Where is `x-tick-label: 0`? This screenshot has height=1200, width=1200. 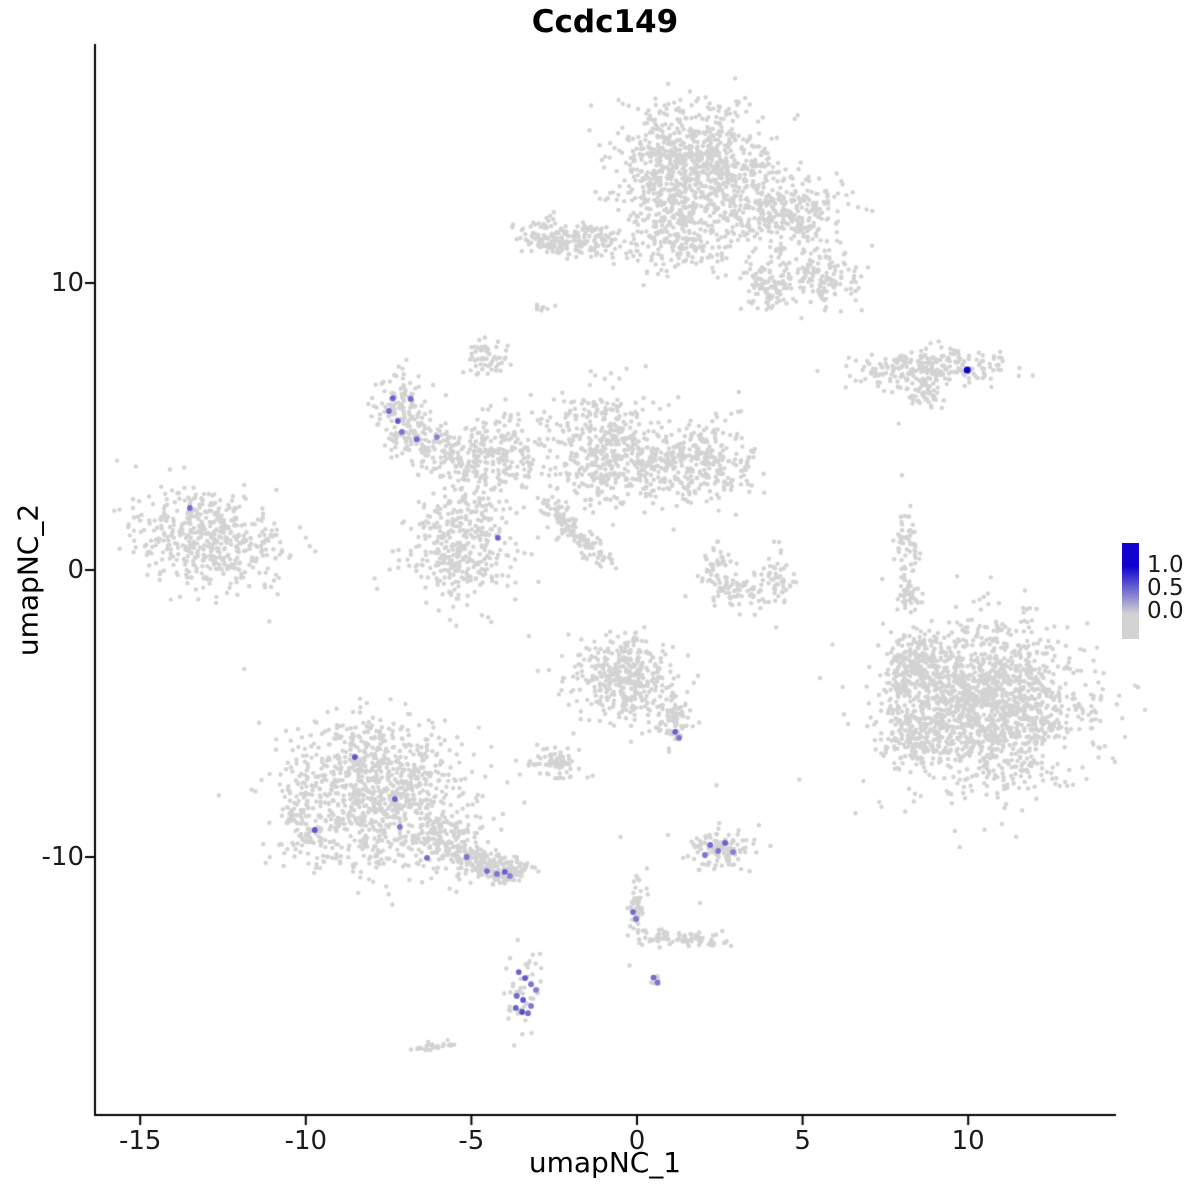 x-tick-label: 0 is located at coordinates (637, 1141).